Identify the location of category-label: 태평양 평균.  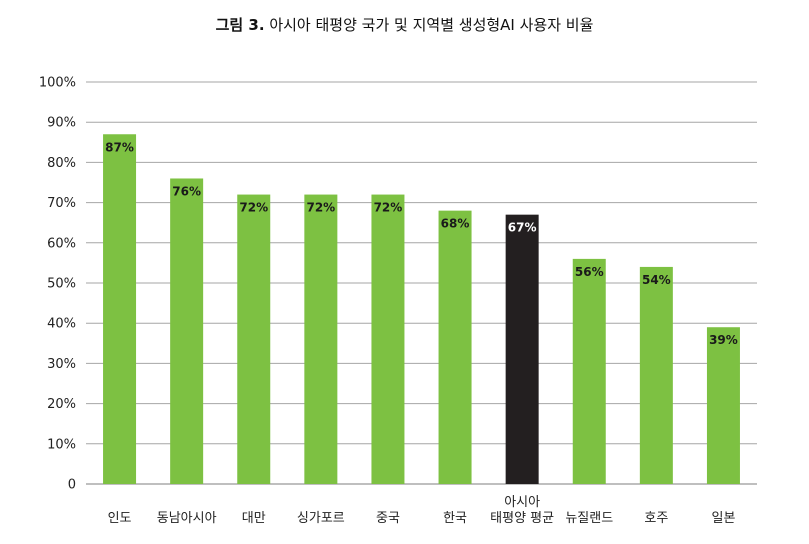
(522, 518).